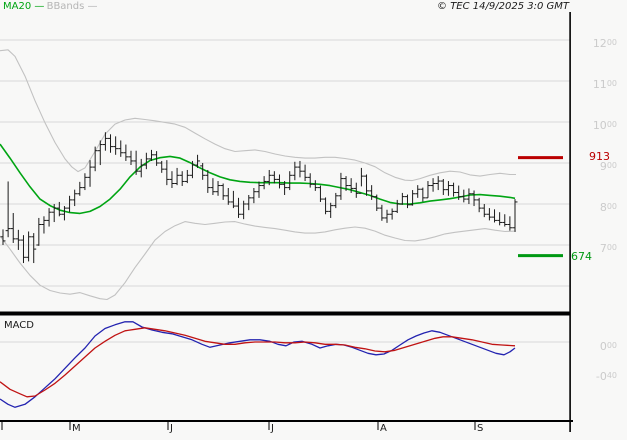  What do you see at coordinates (570, 222) in the screenshot?
I see `right-border` at bounding box center [570, 222].